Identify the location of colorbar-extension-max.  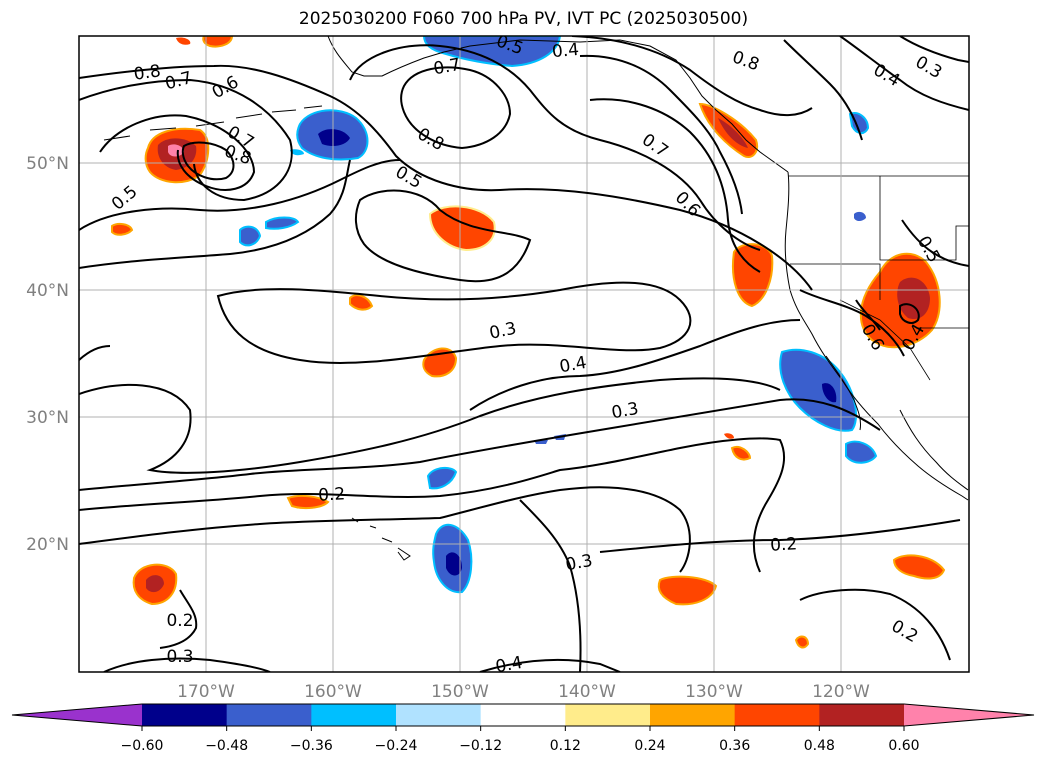
(969, 715).